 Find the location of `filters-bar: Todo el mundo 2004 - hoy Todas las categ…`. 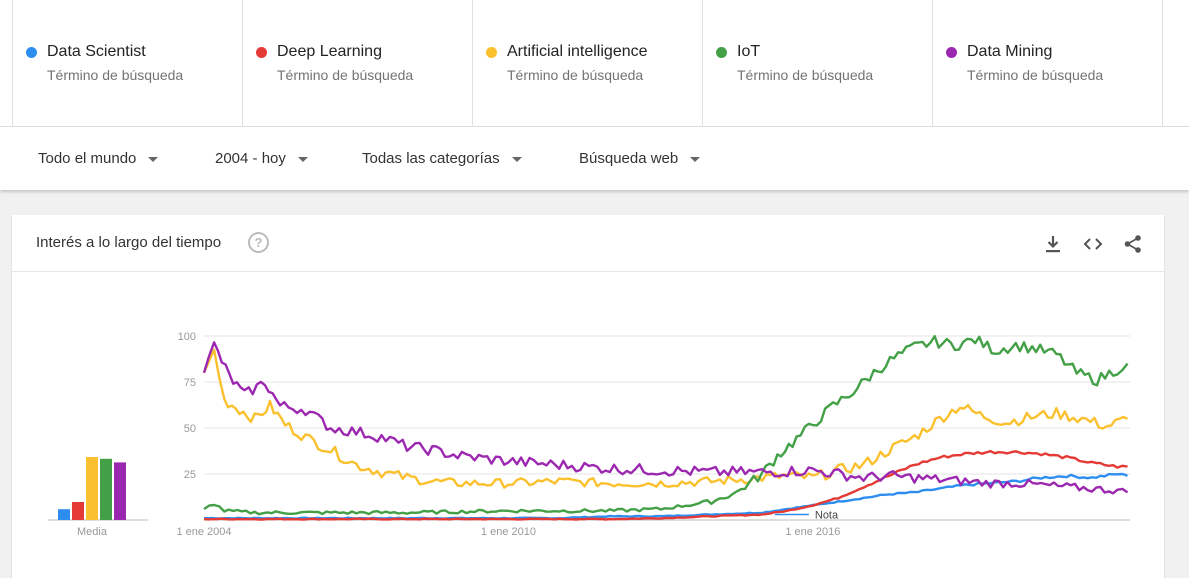

filters-bar: Todo el mundo 2004 - hoy Todas las categ… is located at coordinates (594, 158).